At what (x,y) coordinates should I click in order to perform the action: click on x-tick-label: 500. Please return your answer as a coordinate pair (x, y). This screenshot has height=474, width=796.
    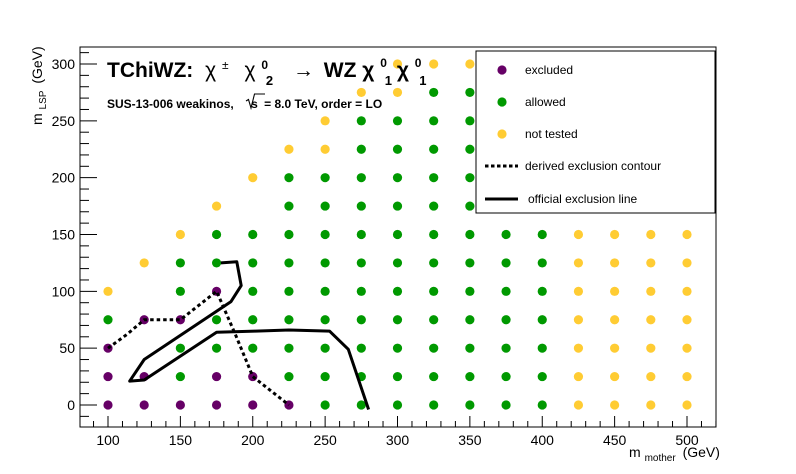
    Looking at the image, I should click on (687, 440).